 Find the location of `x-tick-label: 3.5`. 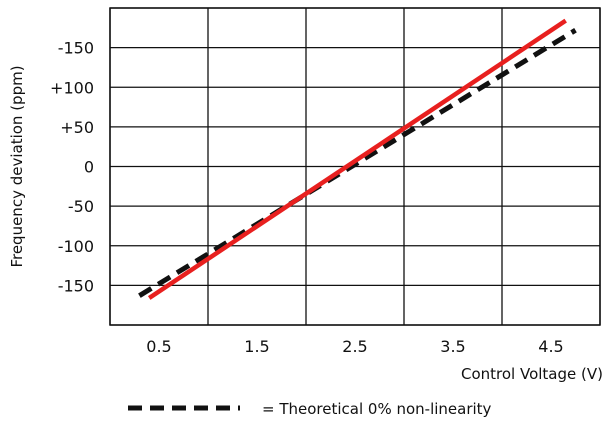

x-tick-label: 3.5 is located at coordinates (452, 346).